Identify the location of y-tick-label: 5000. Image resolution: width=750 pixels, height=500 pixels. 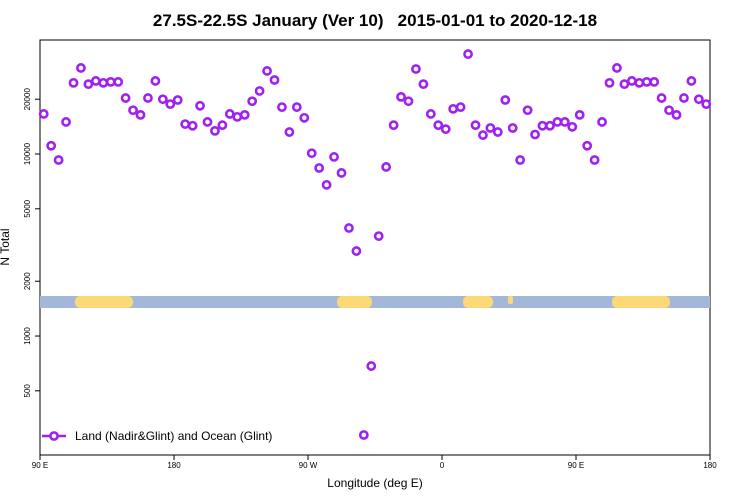
(27, 208).